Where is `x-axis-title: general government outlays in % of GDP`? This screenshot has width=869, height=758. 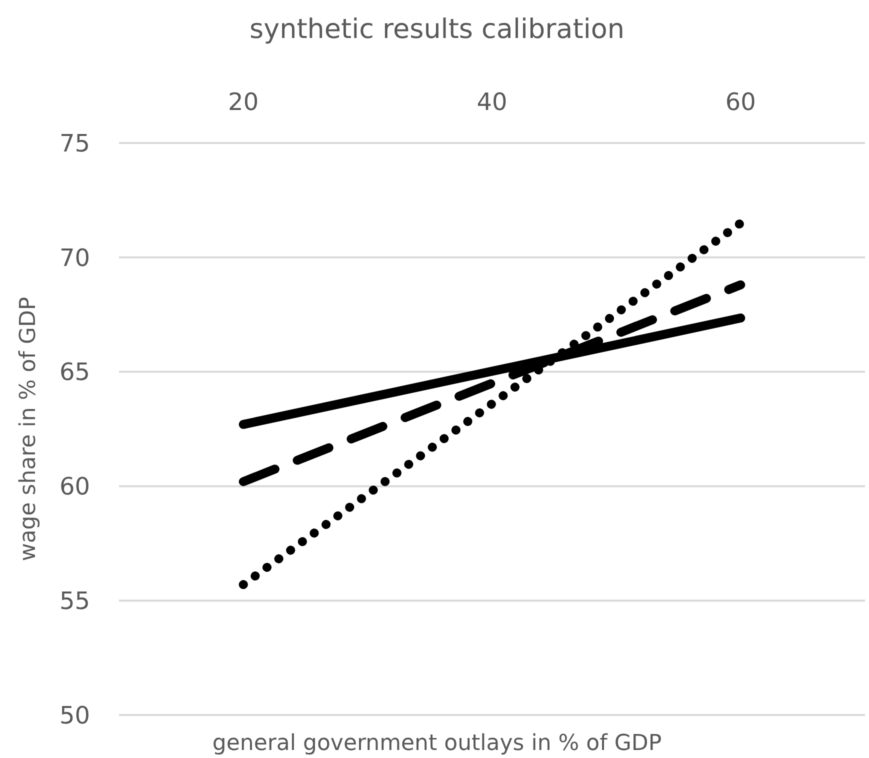 x-axis-title: general government outlays in % of GDP is located at coordinates (437, 743).